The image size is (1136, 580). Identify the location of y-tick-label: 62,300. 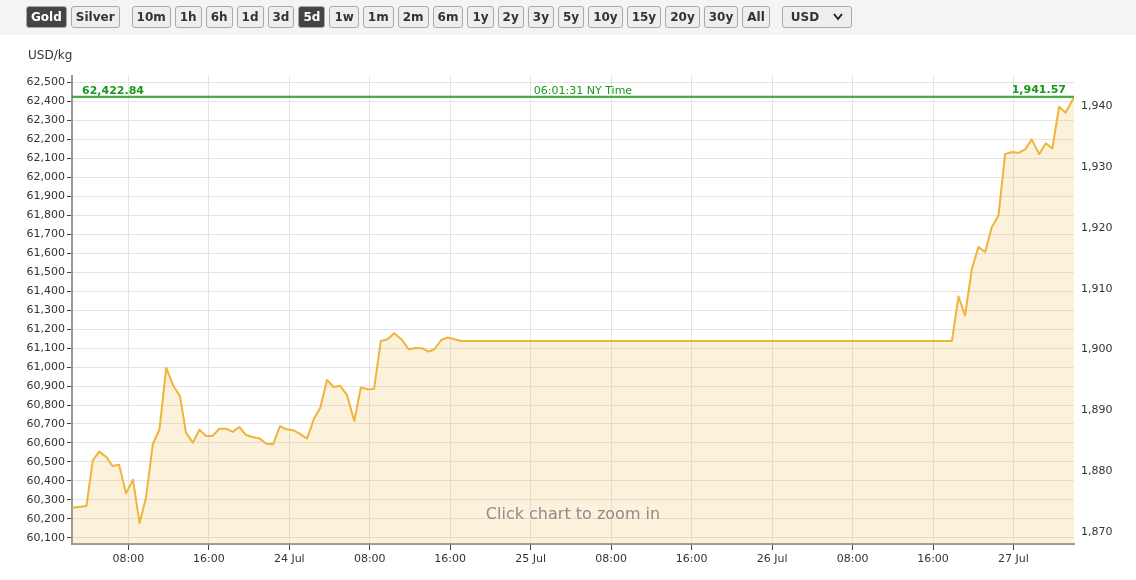
(45, 120).